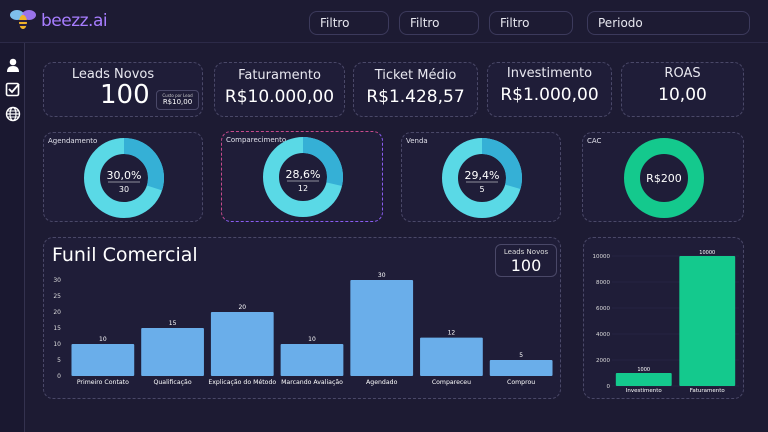 The width and height of the screenshot is (768, 432). What do you see at coordinates (481, 189) in the screenshot?
I see `donut-count: 5` at bounding box center [481, 189].